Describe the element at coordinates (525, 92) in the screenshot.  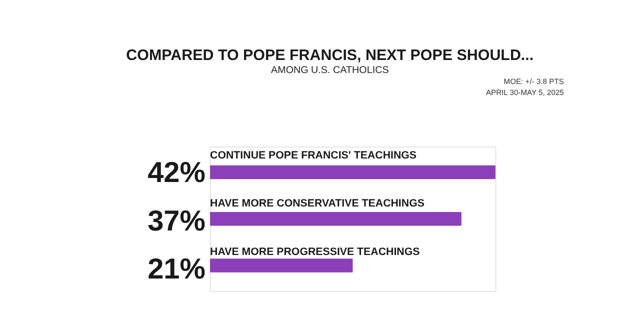
I see `text: APRIL 30-MAY 5, 2025` at that location.